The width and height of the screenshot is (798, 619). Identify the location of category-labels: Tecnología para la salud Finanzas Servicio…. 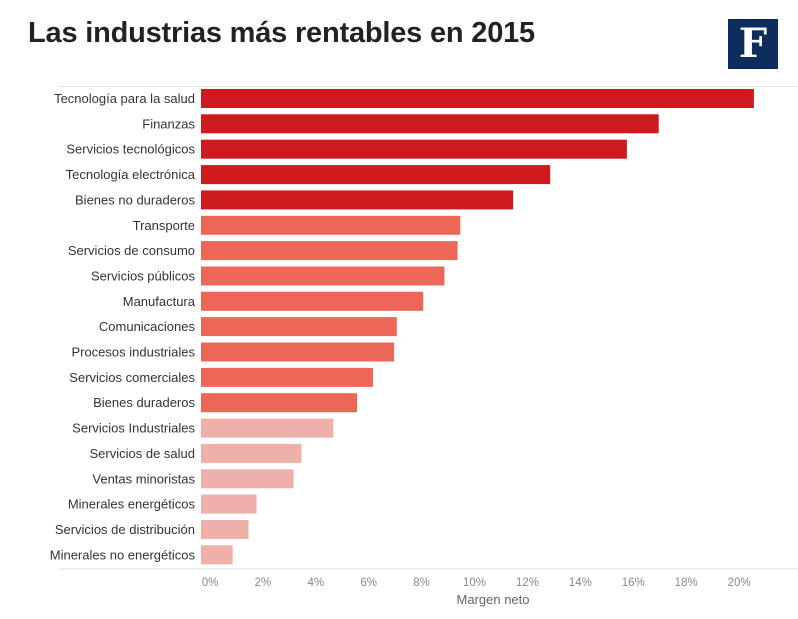
(123, 326).